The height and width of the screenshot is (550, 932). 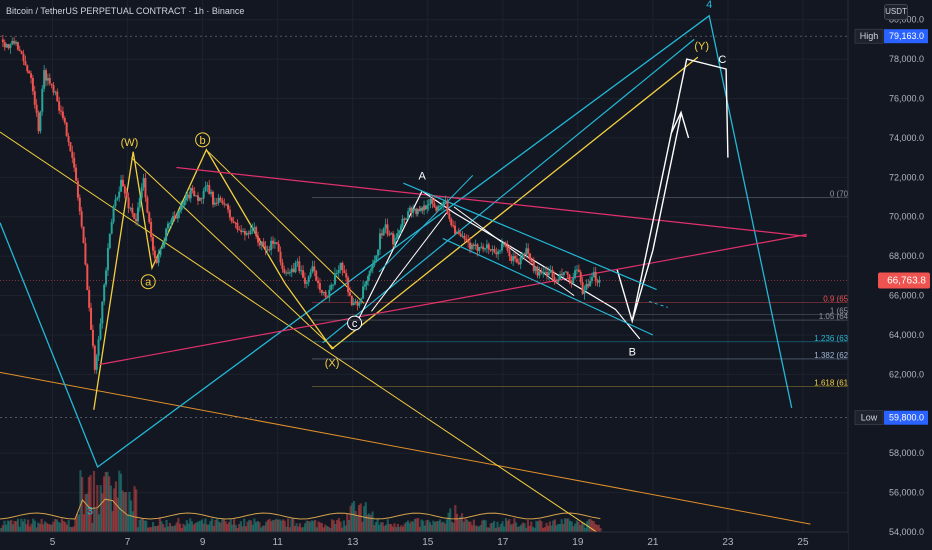 What do you see at coordinates (498, 265) in the screenshot?
I see `white-abc-path` at bounding box center [498, 265].